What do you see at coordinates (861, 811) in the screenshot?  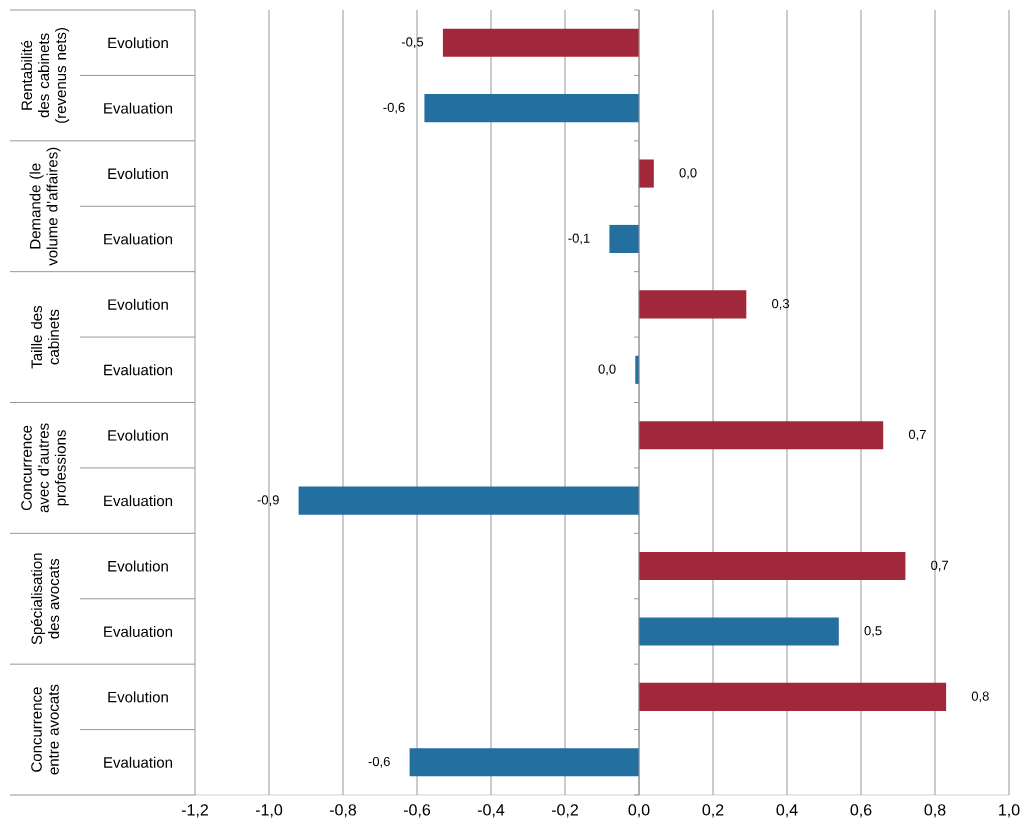 I see `x-tick-label: 0,6` at bounding box center [861, 811].